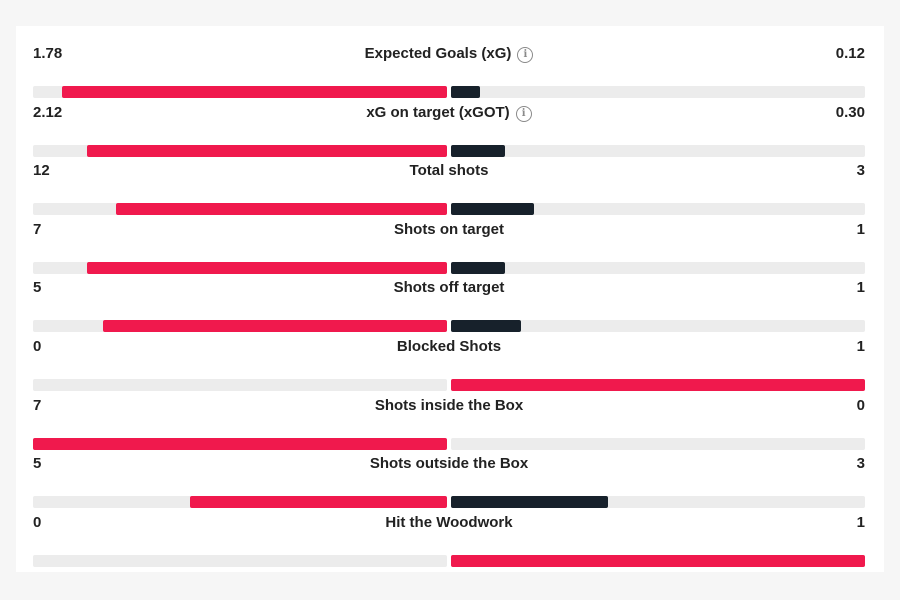 This screenshot has height=600, width=900. What do you see at coordinates (449, 423) in the screenshot?
I see `stat-row-shots-inside-the-box: 7 Shots inside the Box 0` at bounding box center [449, 423].